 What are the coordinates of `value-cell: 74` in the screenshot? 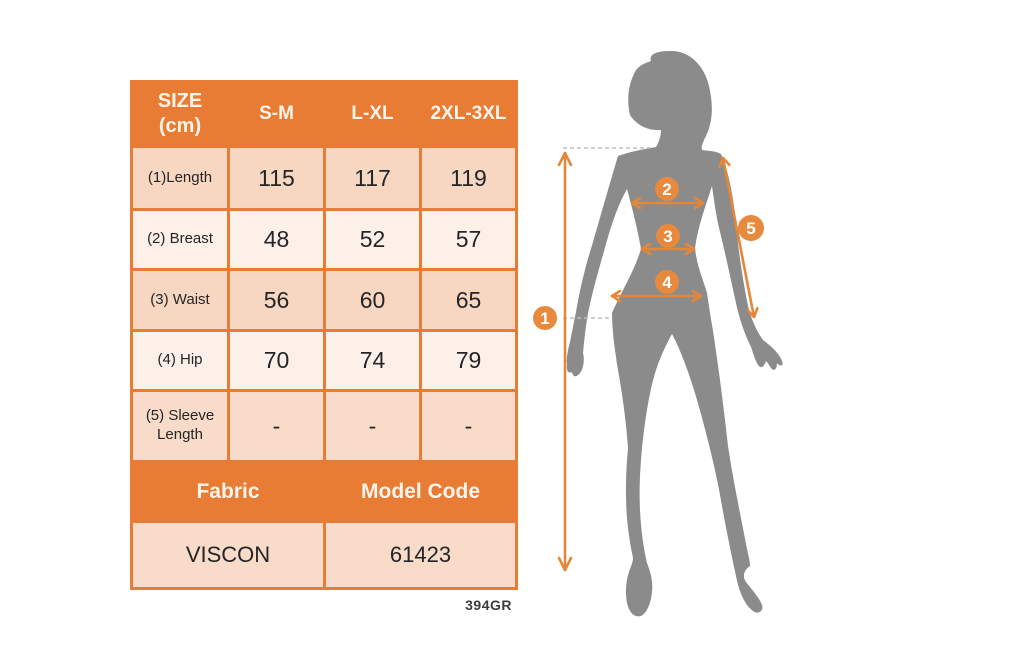 It's located at (372, 360).